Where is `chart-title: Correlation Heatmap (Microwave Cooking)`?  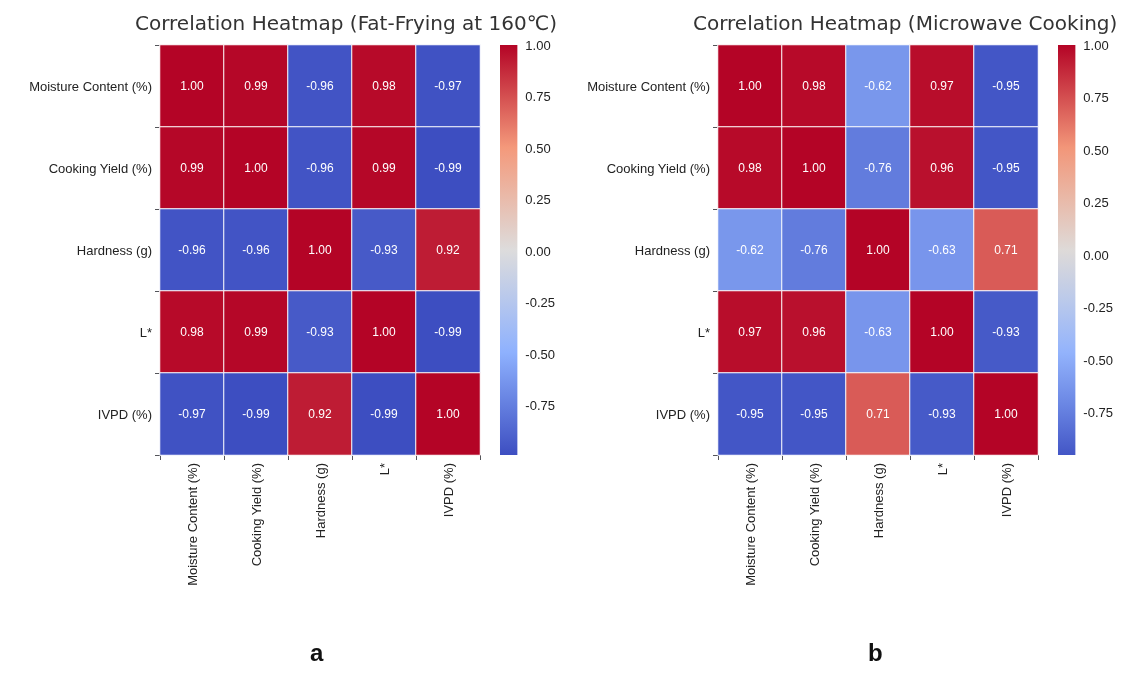 chart-title: Correlation Heatmap (Microwave Cooking) is located at coordinates (905, 23).